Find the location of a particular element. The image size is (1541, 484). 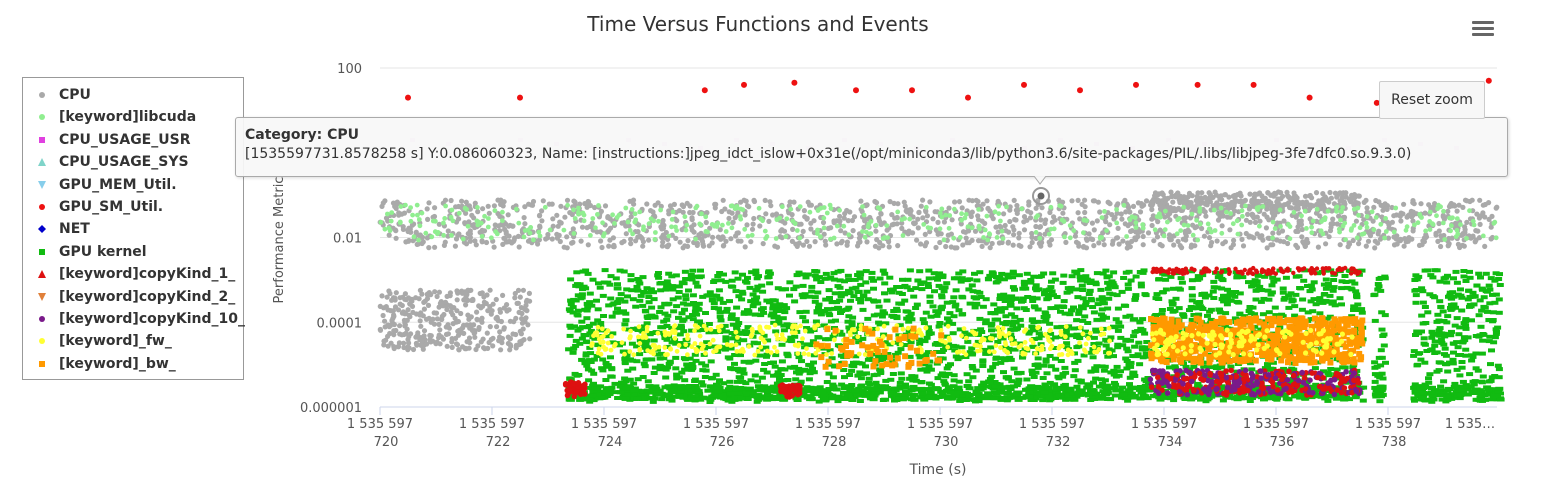

legend-item: [keyword]_fw_ is located at coordinates (104, 341).